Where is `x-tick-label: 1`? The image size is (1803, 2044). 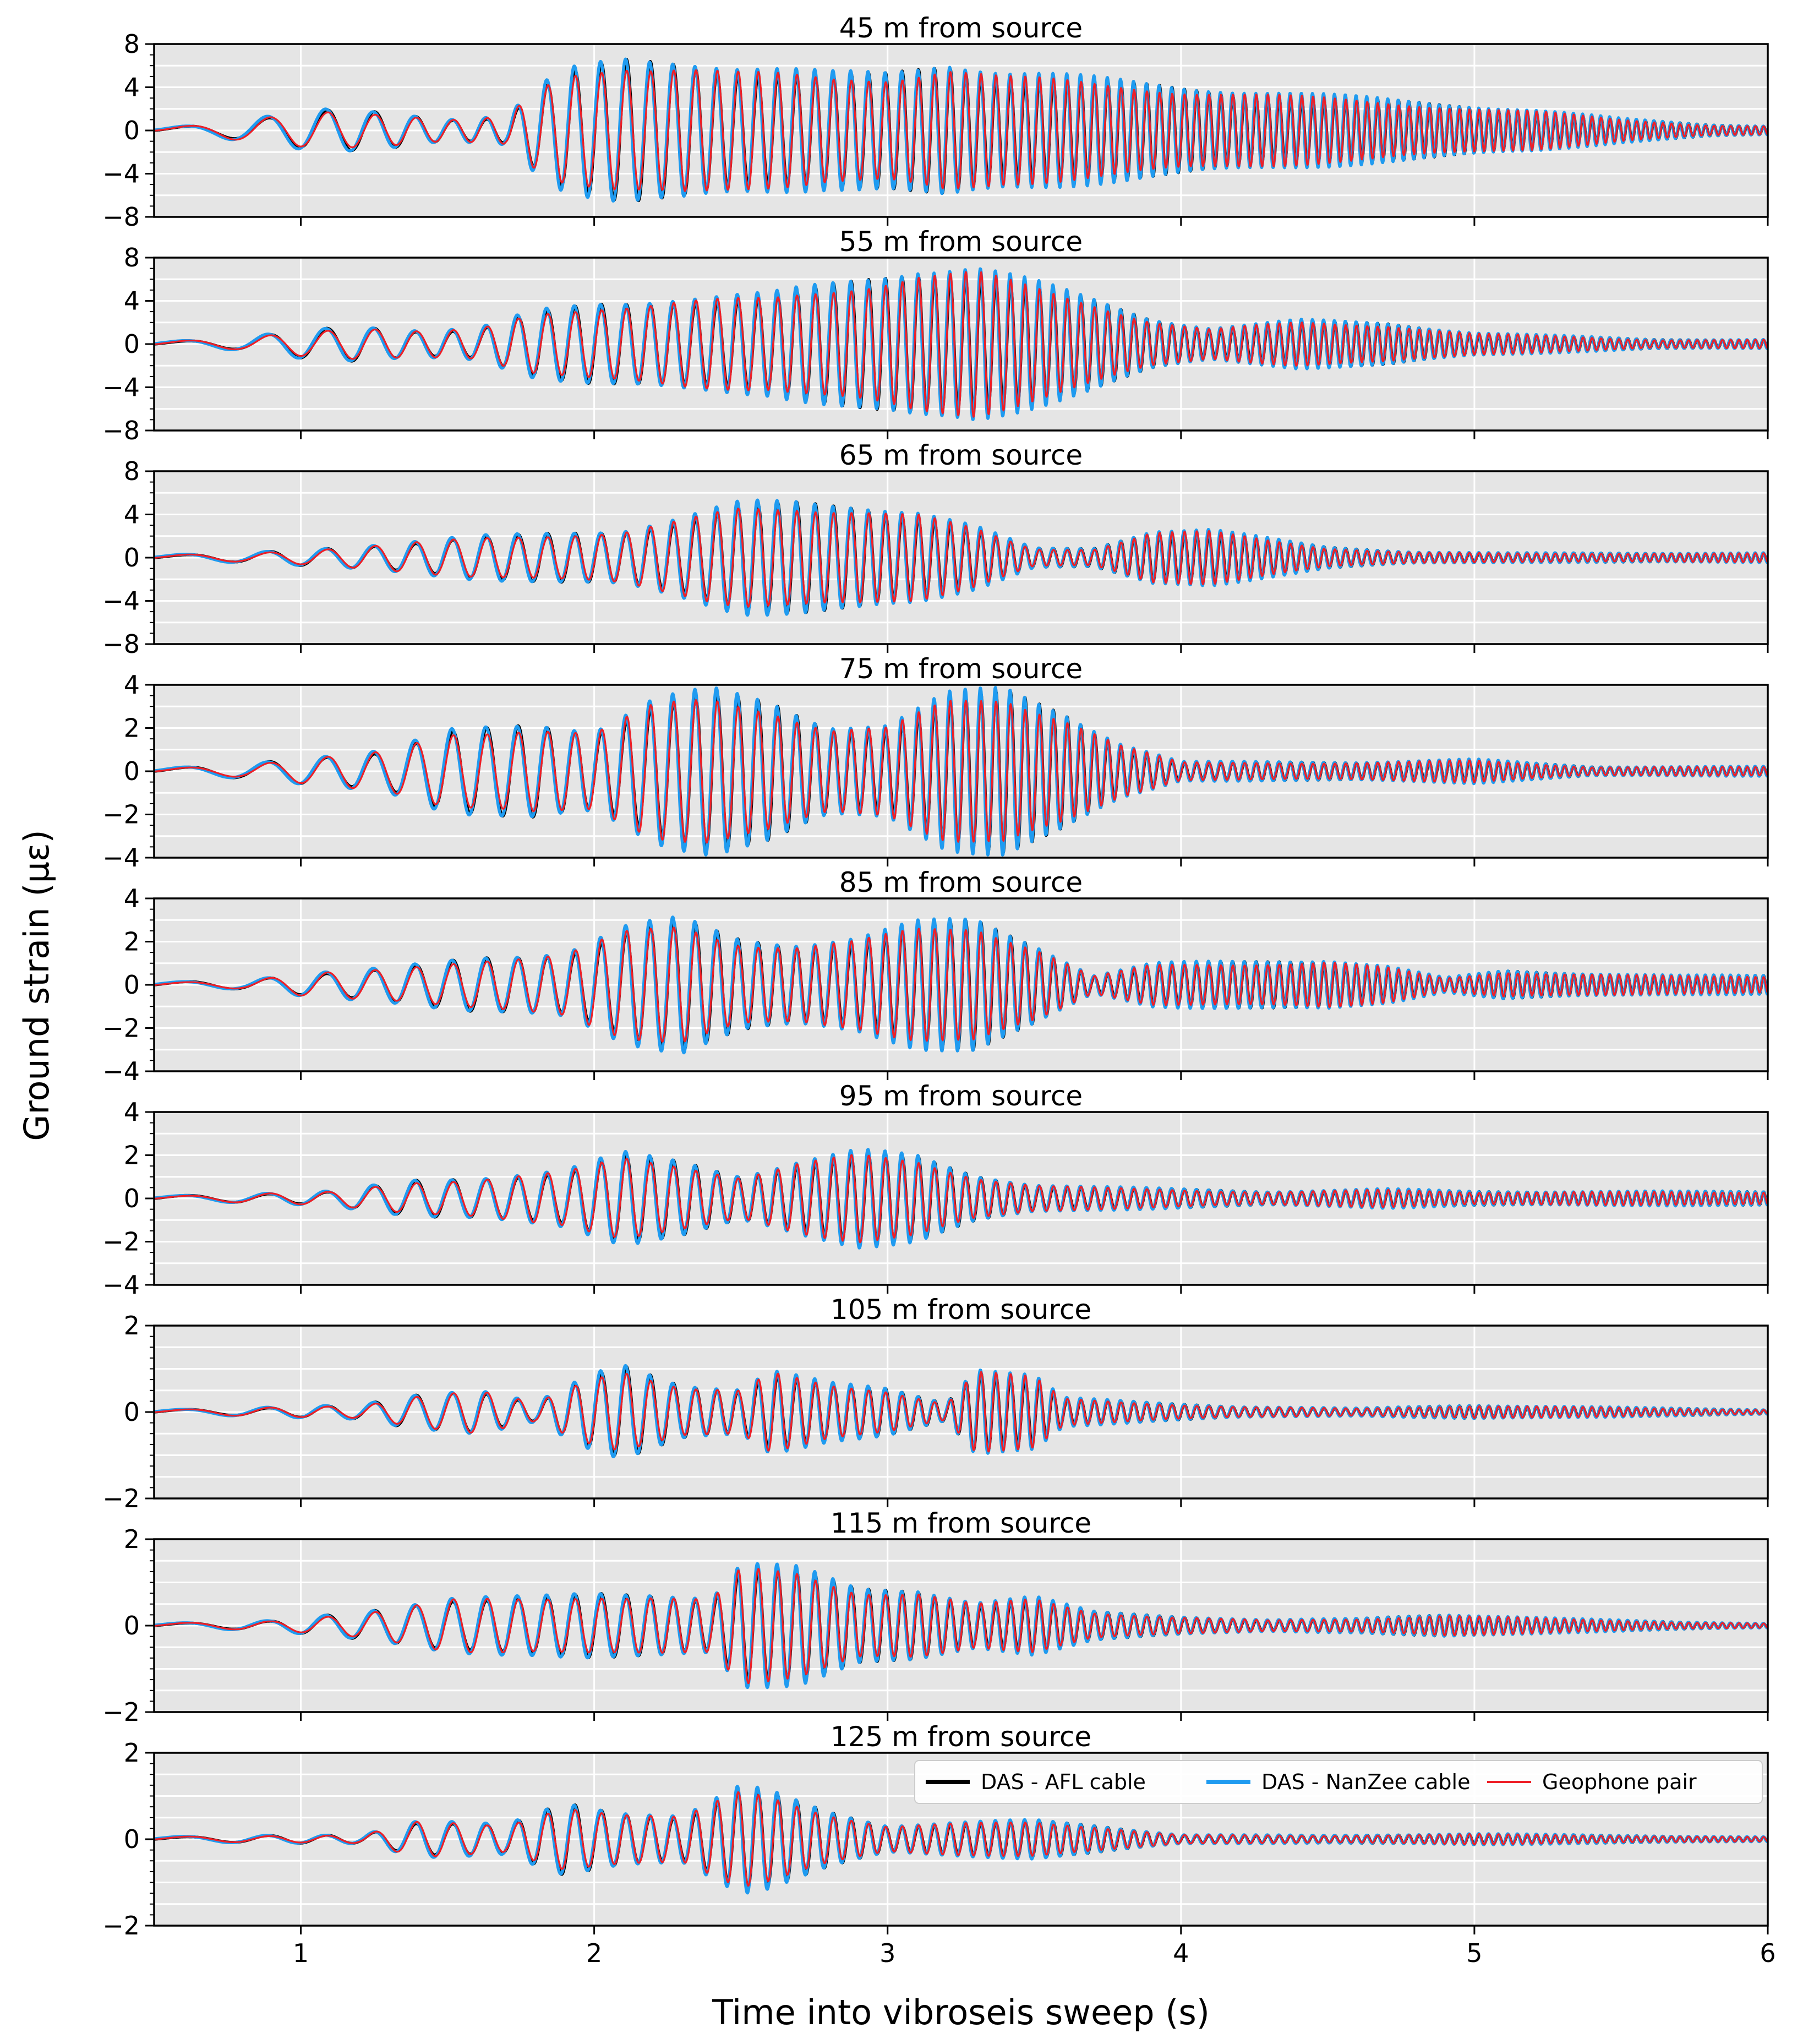
x-tick-label: 1 is located at coordinates (301, 1953).